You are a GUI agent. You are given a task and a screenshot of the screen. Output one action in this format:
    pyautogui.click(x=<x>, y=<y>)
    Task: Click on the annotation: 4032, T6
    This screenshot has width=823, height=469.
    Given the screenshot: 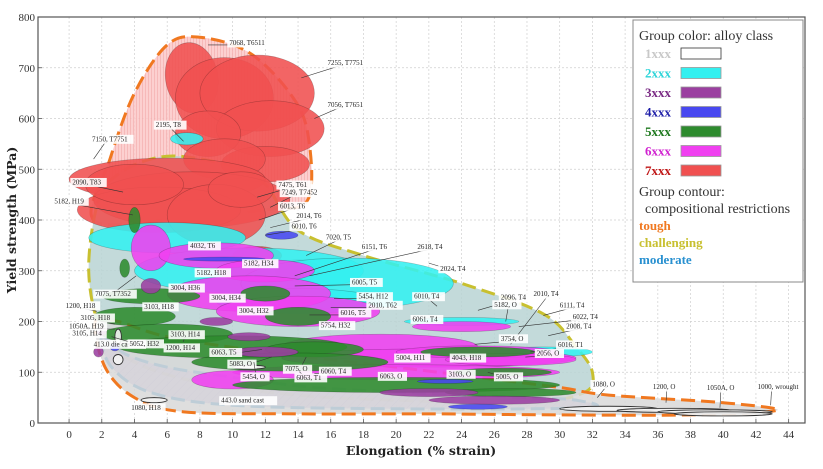 What is the action you would take?
    pyautogui.click(x=204, y=246)
    